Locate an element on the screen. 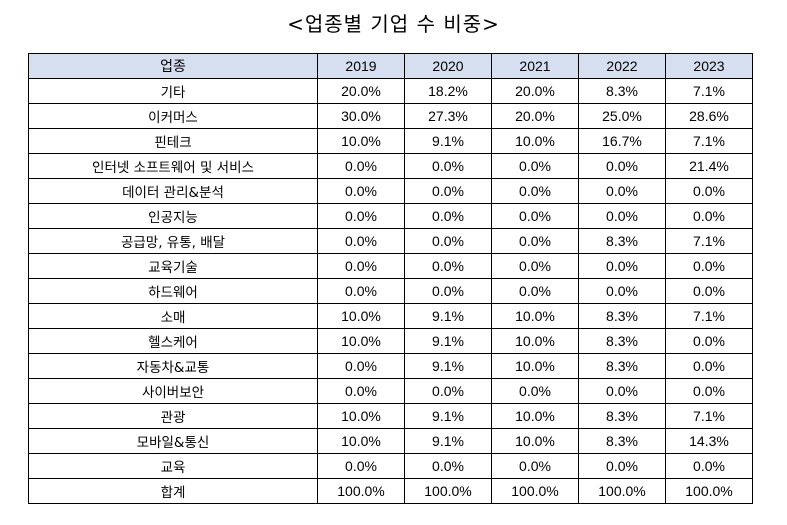 This screenshot has height=525, width=787. table-row: 인공지능 0.0% 0.0% 0.0% 0.0% 0.0% is located at coordinates (390, 216).